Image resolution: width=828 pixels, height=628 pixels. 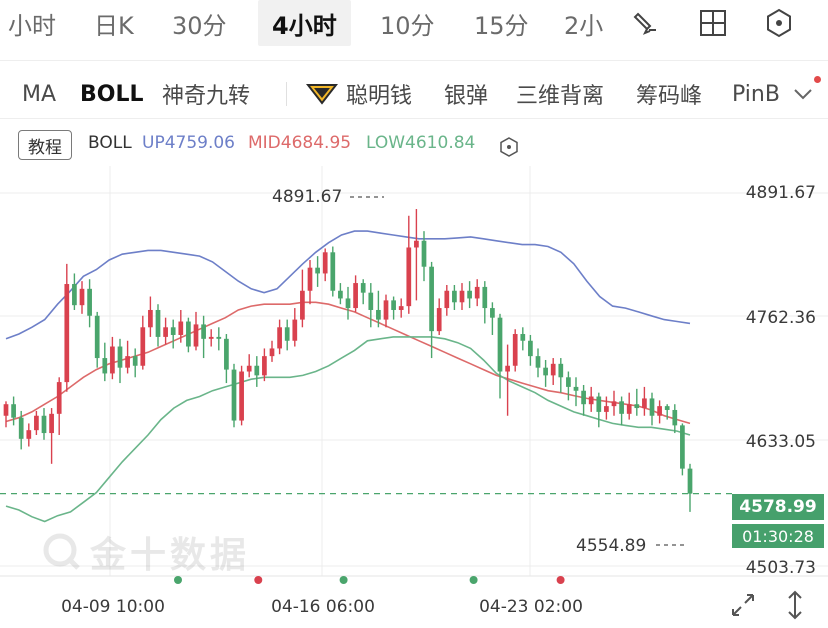 I want to click on boll-legend: 教程 BOLL UP4759.06 MID4684.95 LOW4610.84, so click(x=414, y=146).